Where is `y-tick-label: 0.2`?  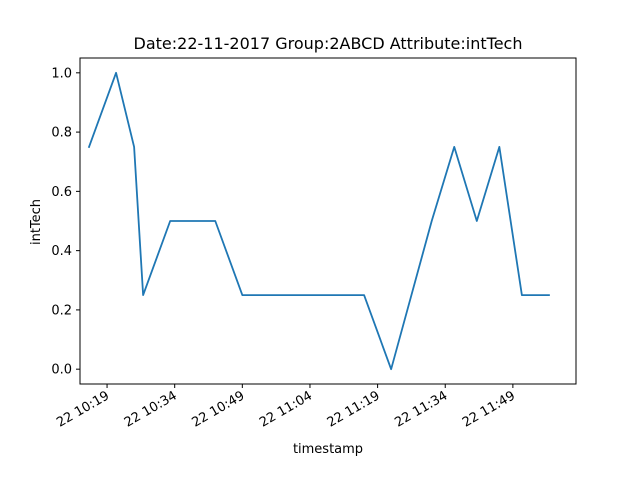
y-tick-label: 0.2 is located at coordinates (61, 310).